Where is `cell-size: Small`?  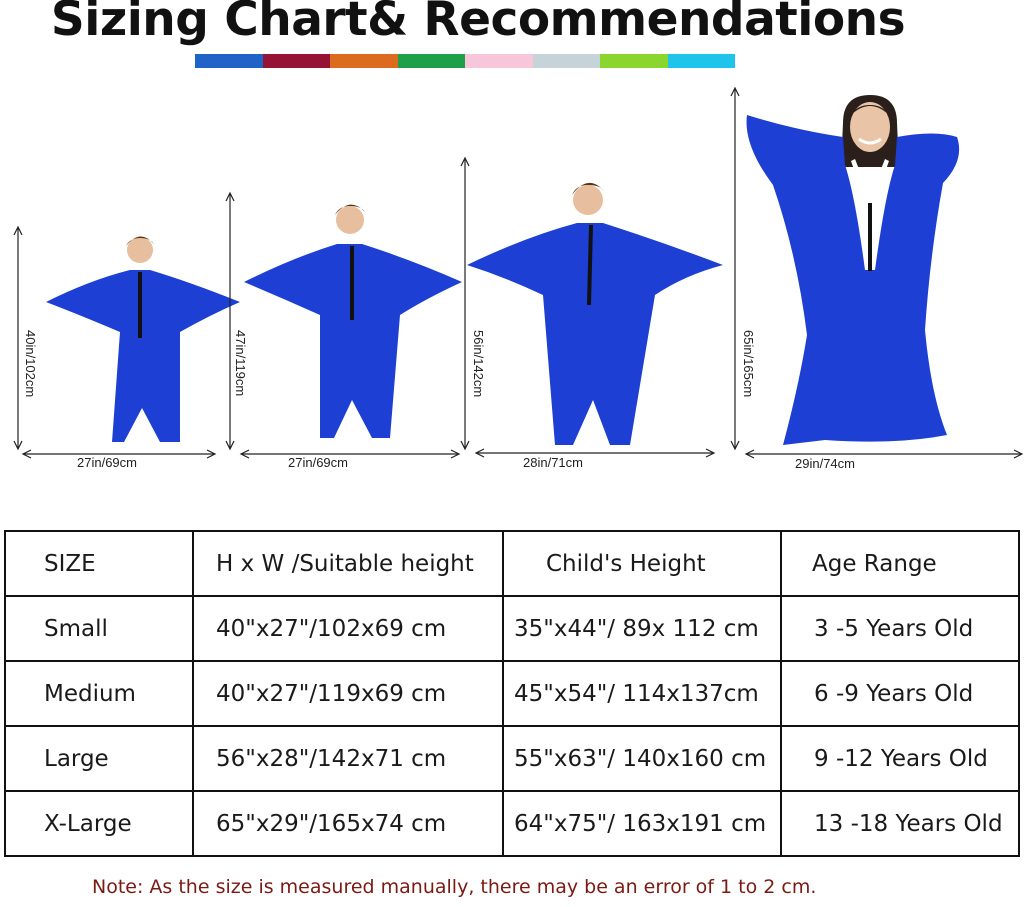 cell-size: Small is located at coordinates (99, 628).